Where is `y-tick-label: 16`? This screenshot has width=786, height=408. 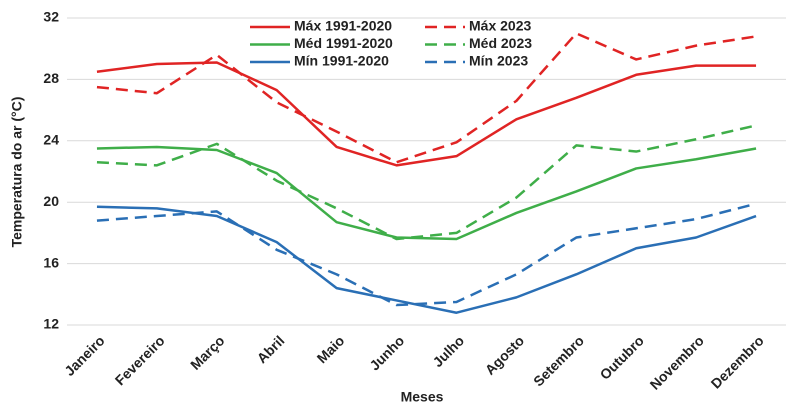
y-tick-label: 16 is located at coordinates (51, 262).